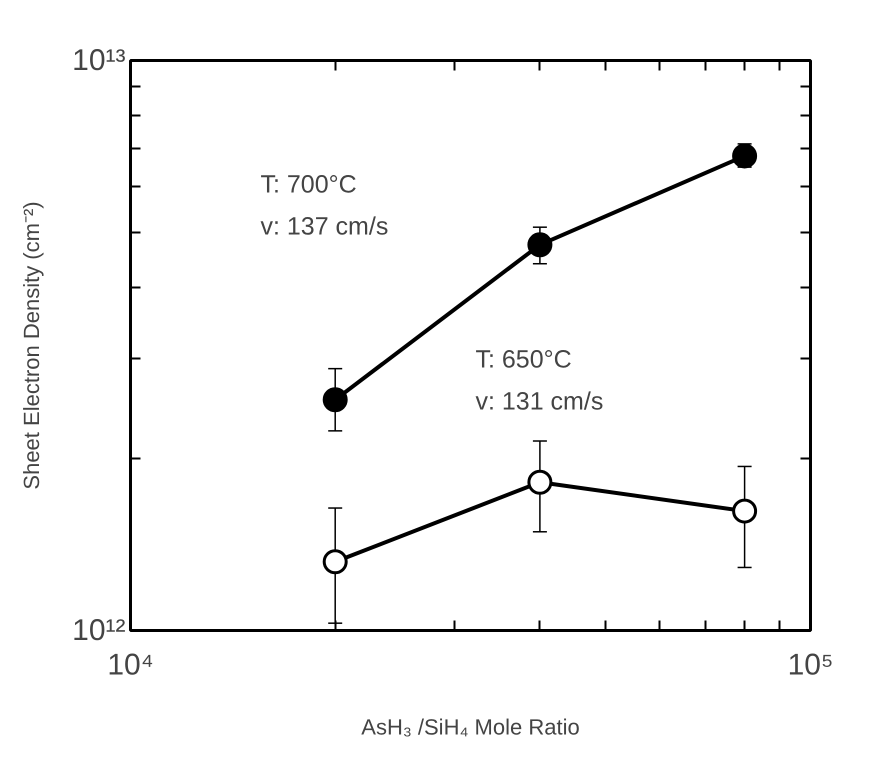 This screenshot has width=879, height=773. I want to click on y-axis-title: Sheet Electron Density (cm⁻²), so click(31, 345).